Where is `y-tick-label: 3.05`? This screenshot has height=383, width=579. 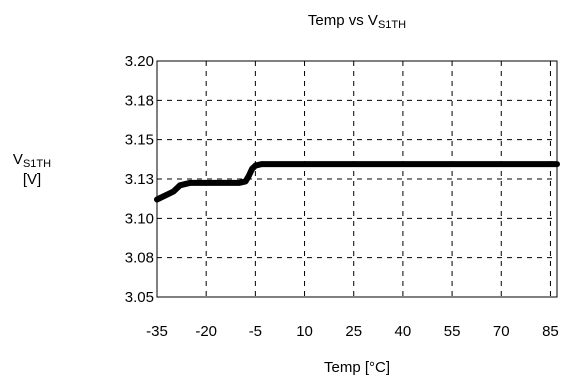 y-tick-label: 3.05 is located at coordinates (139, 297).